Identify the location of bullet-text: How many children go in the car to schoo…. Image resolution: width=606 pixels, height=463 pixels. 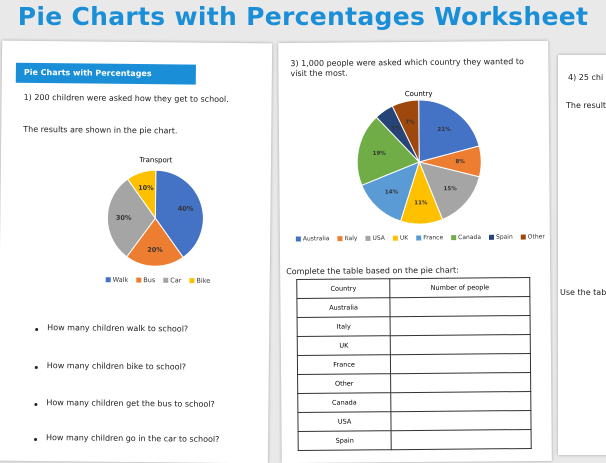
(133, 438).